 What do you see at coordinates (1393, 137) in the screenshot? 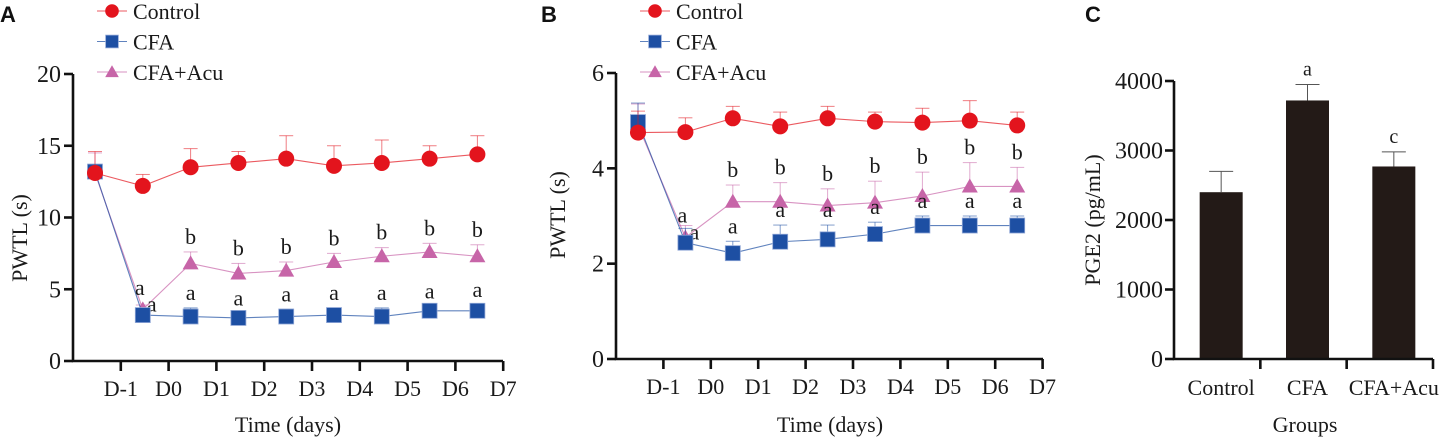
I see `panel-c-significance-label: c` at bounding box center [1393, 137].